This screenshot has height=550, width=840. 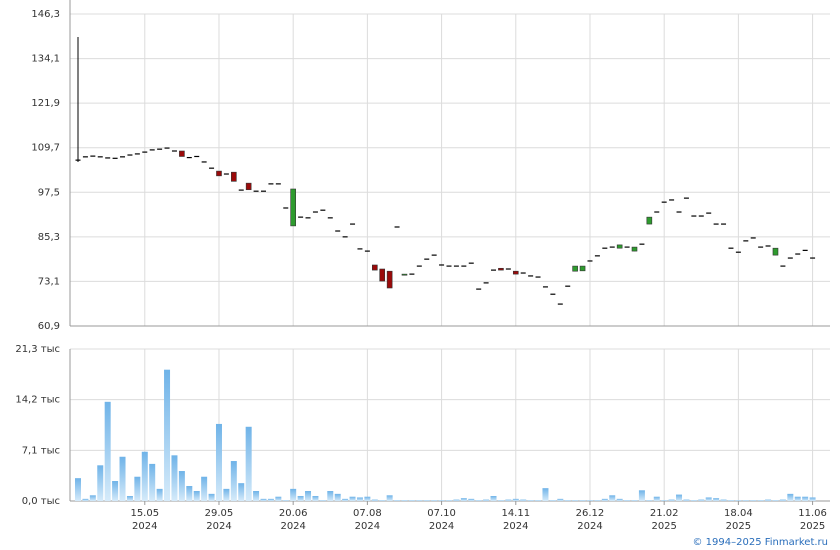 What do you see at coordinates (590, 513) in the screenshot?
I see `x-tick-label: 26.12` at bounding box center [590, 513].